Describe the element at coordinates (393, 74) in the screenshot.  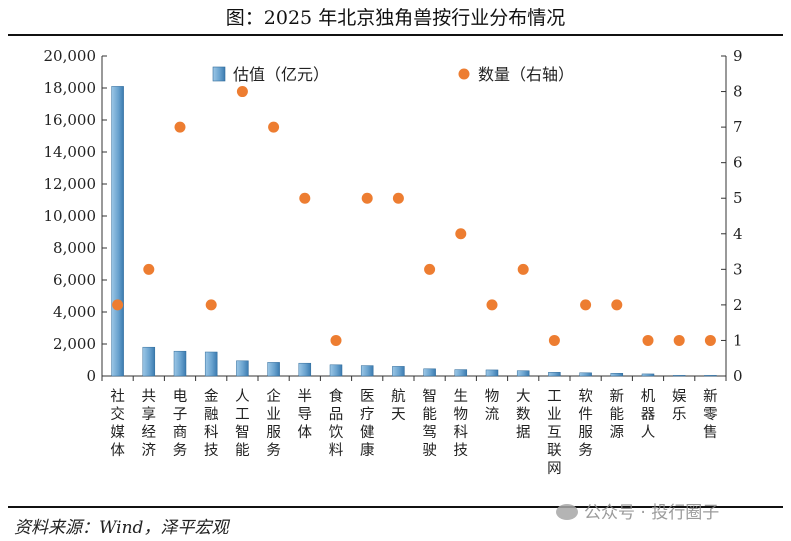
I see `legend: 估值（亿元） 数量（右轴）` at that location.